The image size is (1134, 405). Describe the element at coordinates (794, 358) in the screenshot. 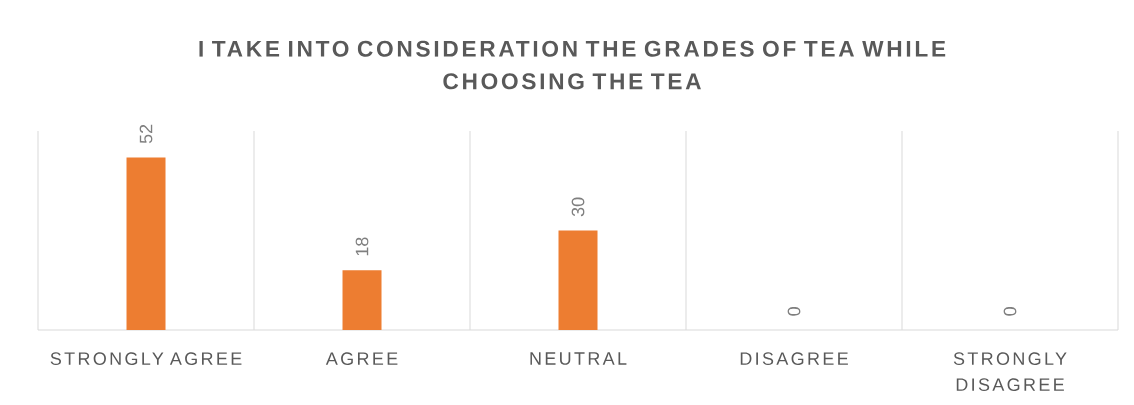

I see `x-tick-label: DISAGREE` at that location.